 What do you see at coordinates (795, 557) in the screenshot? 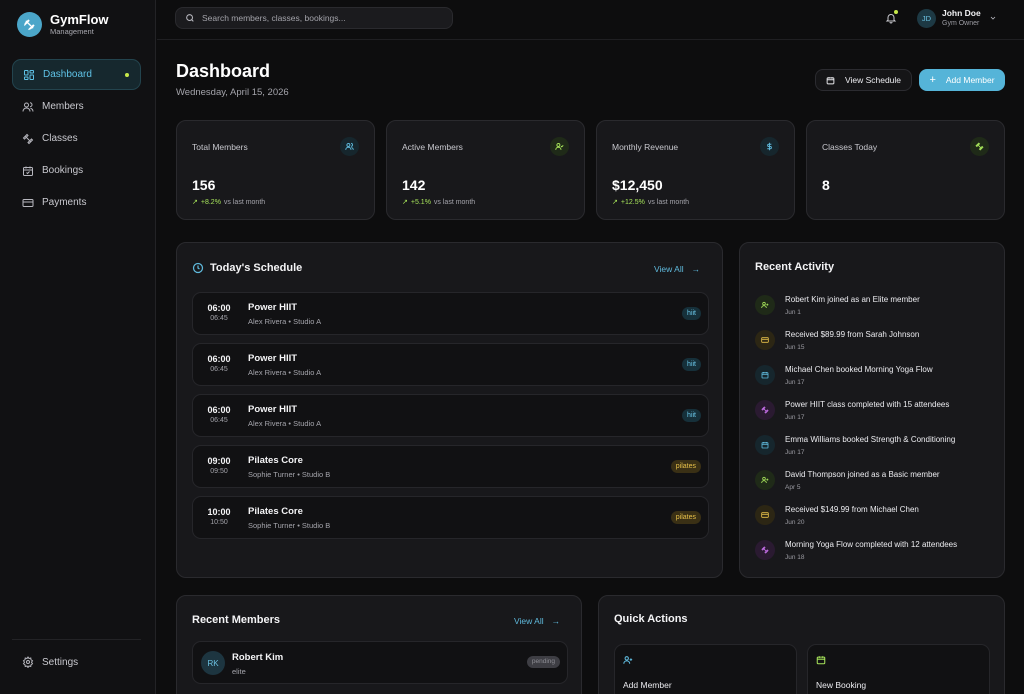
I see `activity-date: Jun 18` at bounding box center [795, 557].